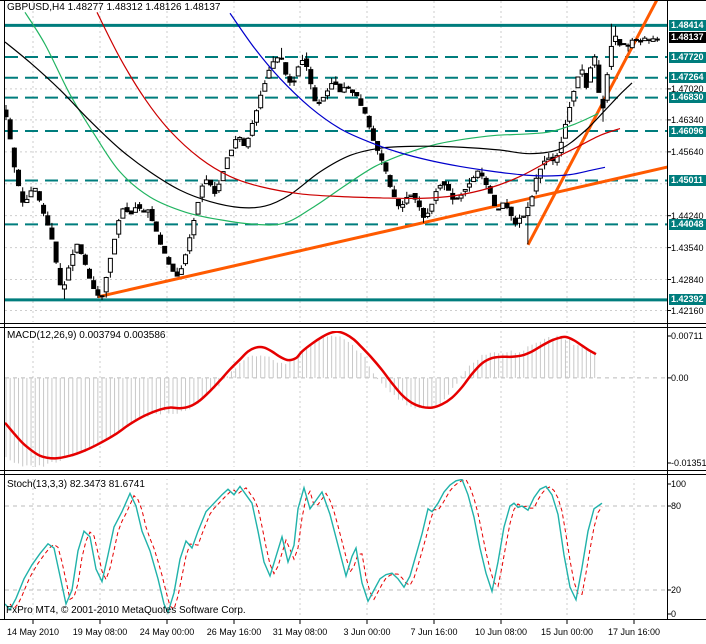 This screenshot has height=644, width=706. I want to click on date-label: 14 May 2010, so click(33, 632).